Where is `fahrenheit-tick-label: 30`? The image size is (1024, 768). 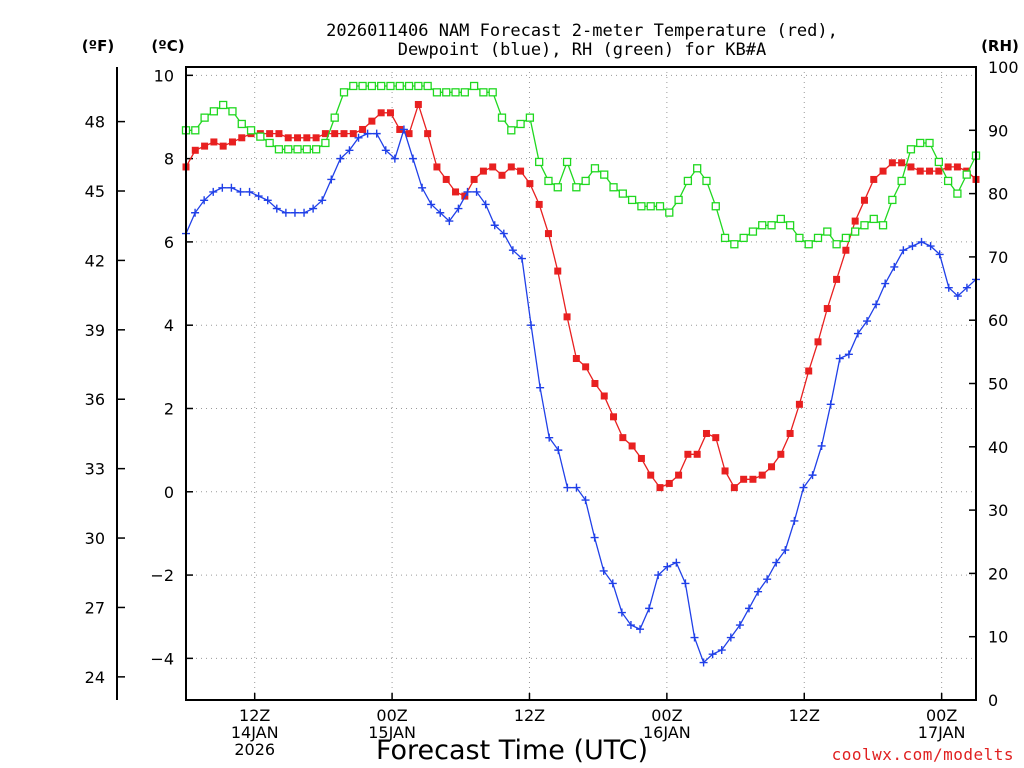
fahrenheit-tick-label: 30 is located at coordinates (95, 538).